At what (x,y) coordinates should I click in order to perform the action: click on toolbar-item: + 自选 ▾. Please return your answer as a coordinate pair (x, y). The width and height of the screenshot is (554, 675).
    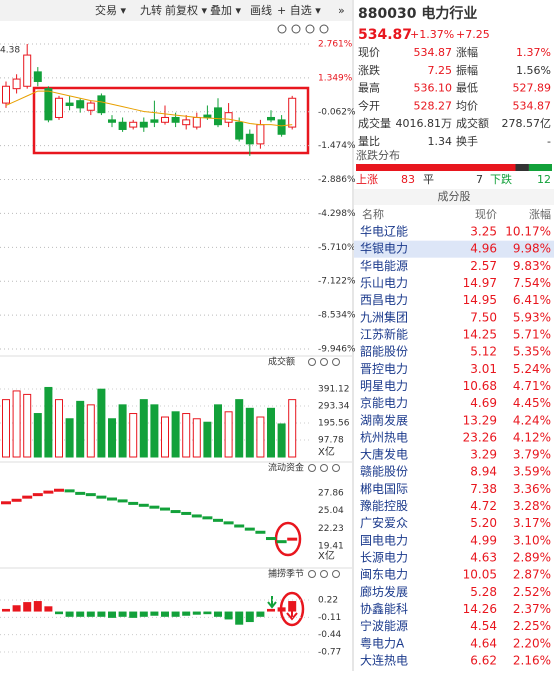
    Looking at the image, I should click on (299, 10).